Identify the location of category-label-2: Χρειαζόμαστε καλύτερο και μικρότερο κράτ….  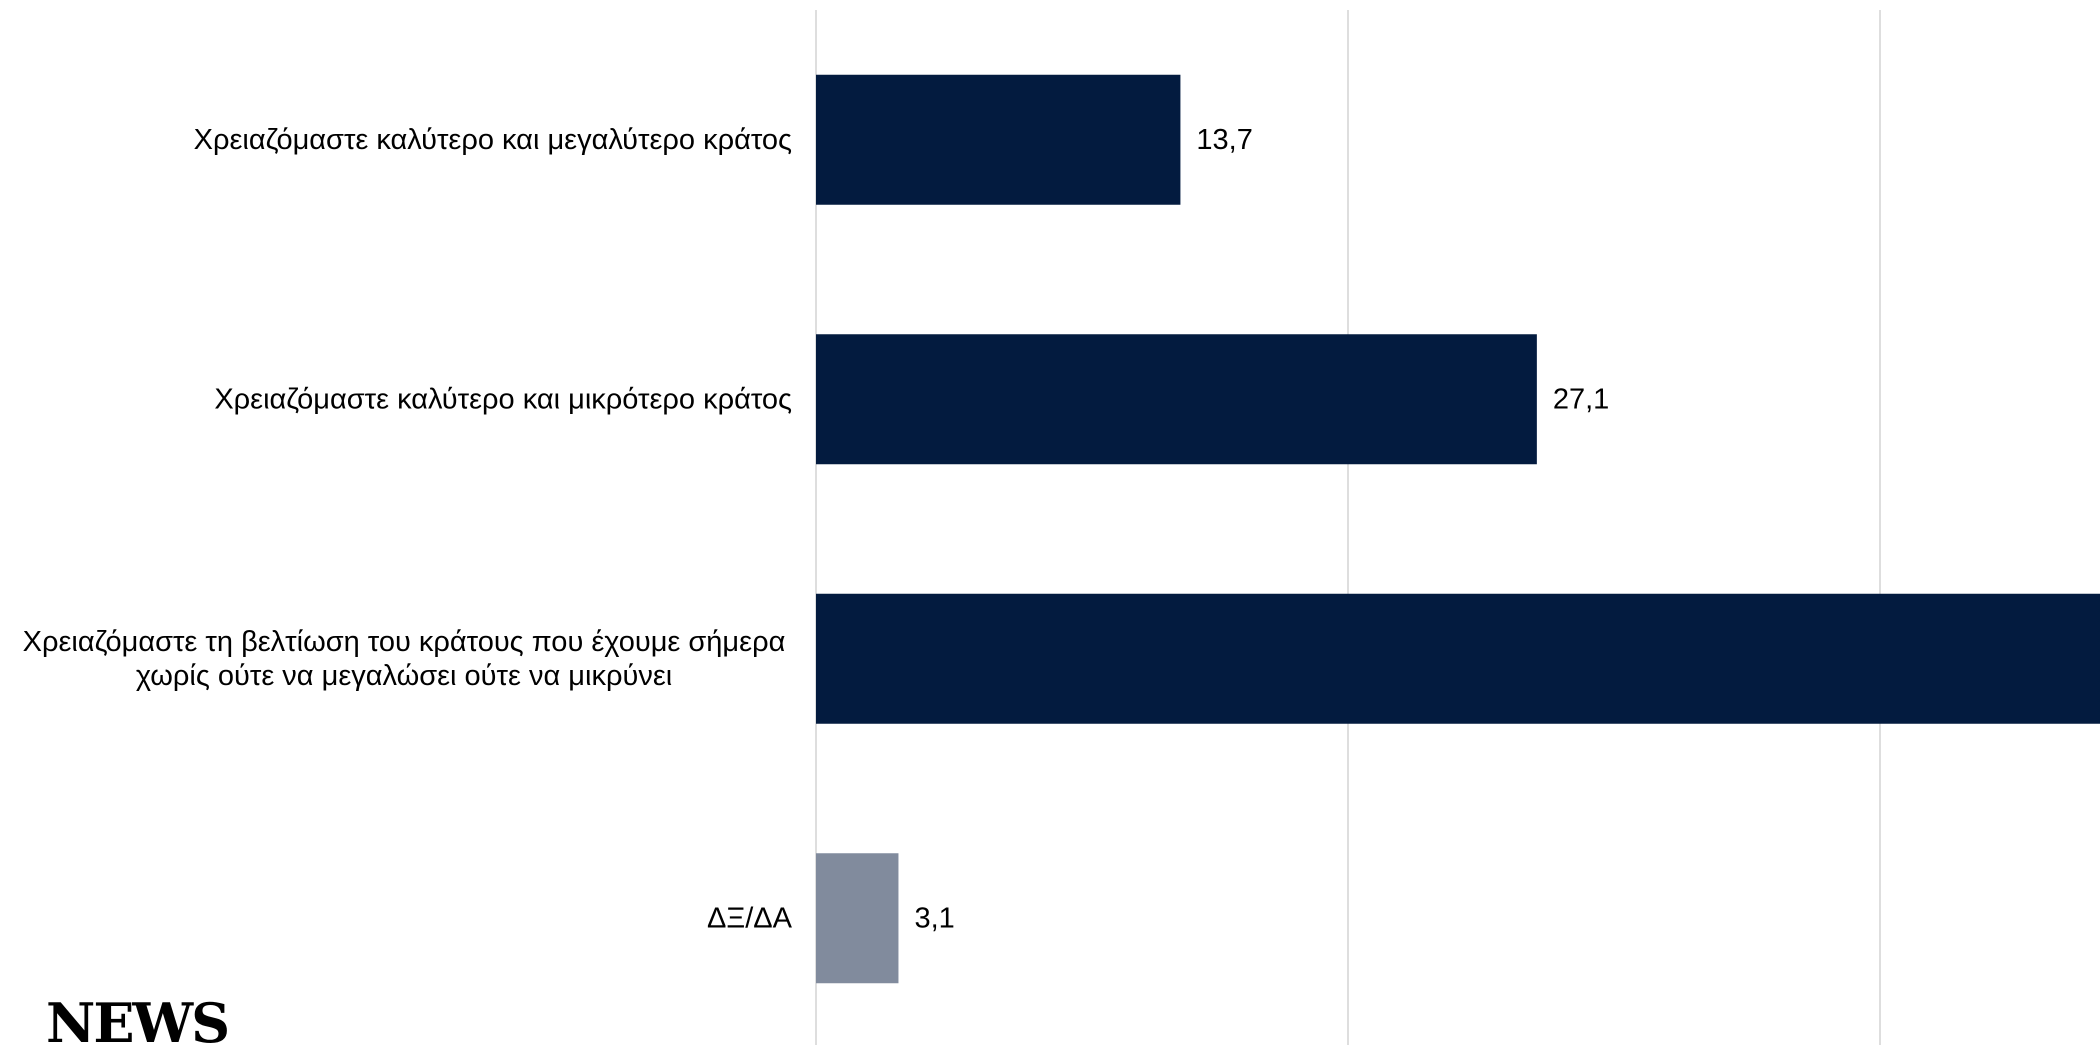
(503, 399).